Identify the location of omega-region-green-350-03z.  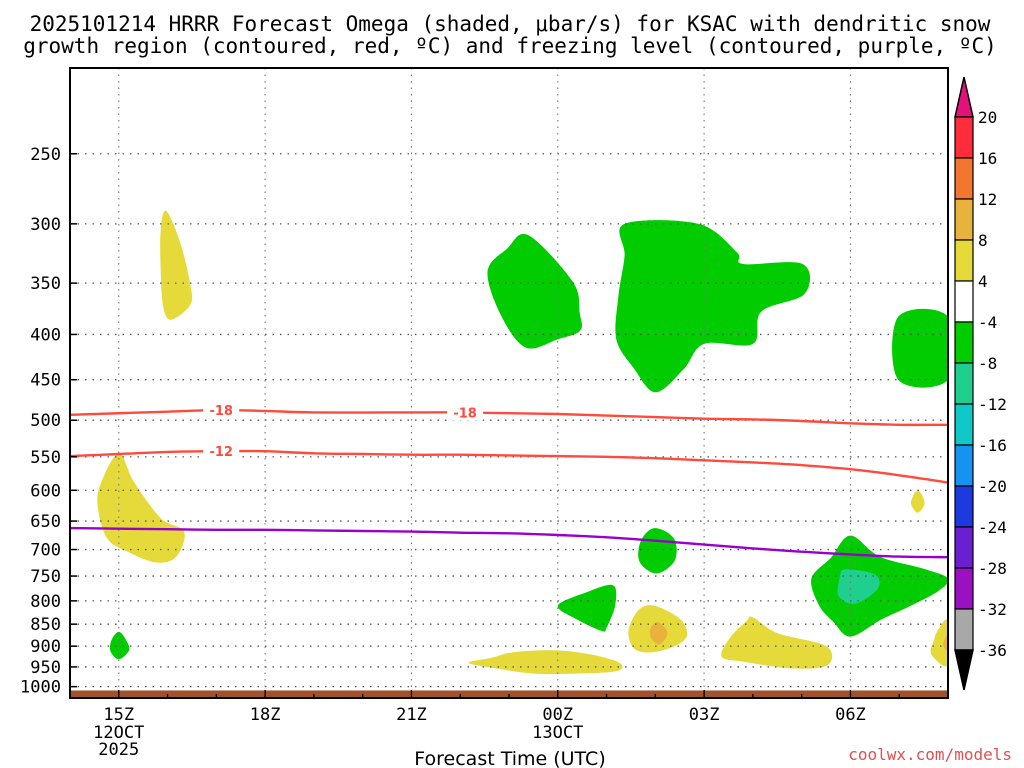
(713, 306).